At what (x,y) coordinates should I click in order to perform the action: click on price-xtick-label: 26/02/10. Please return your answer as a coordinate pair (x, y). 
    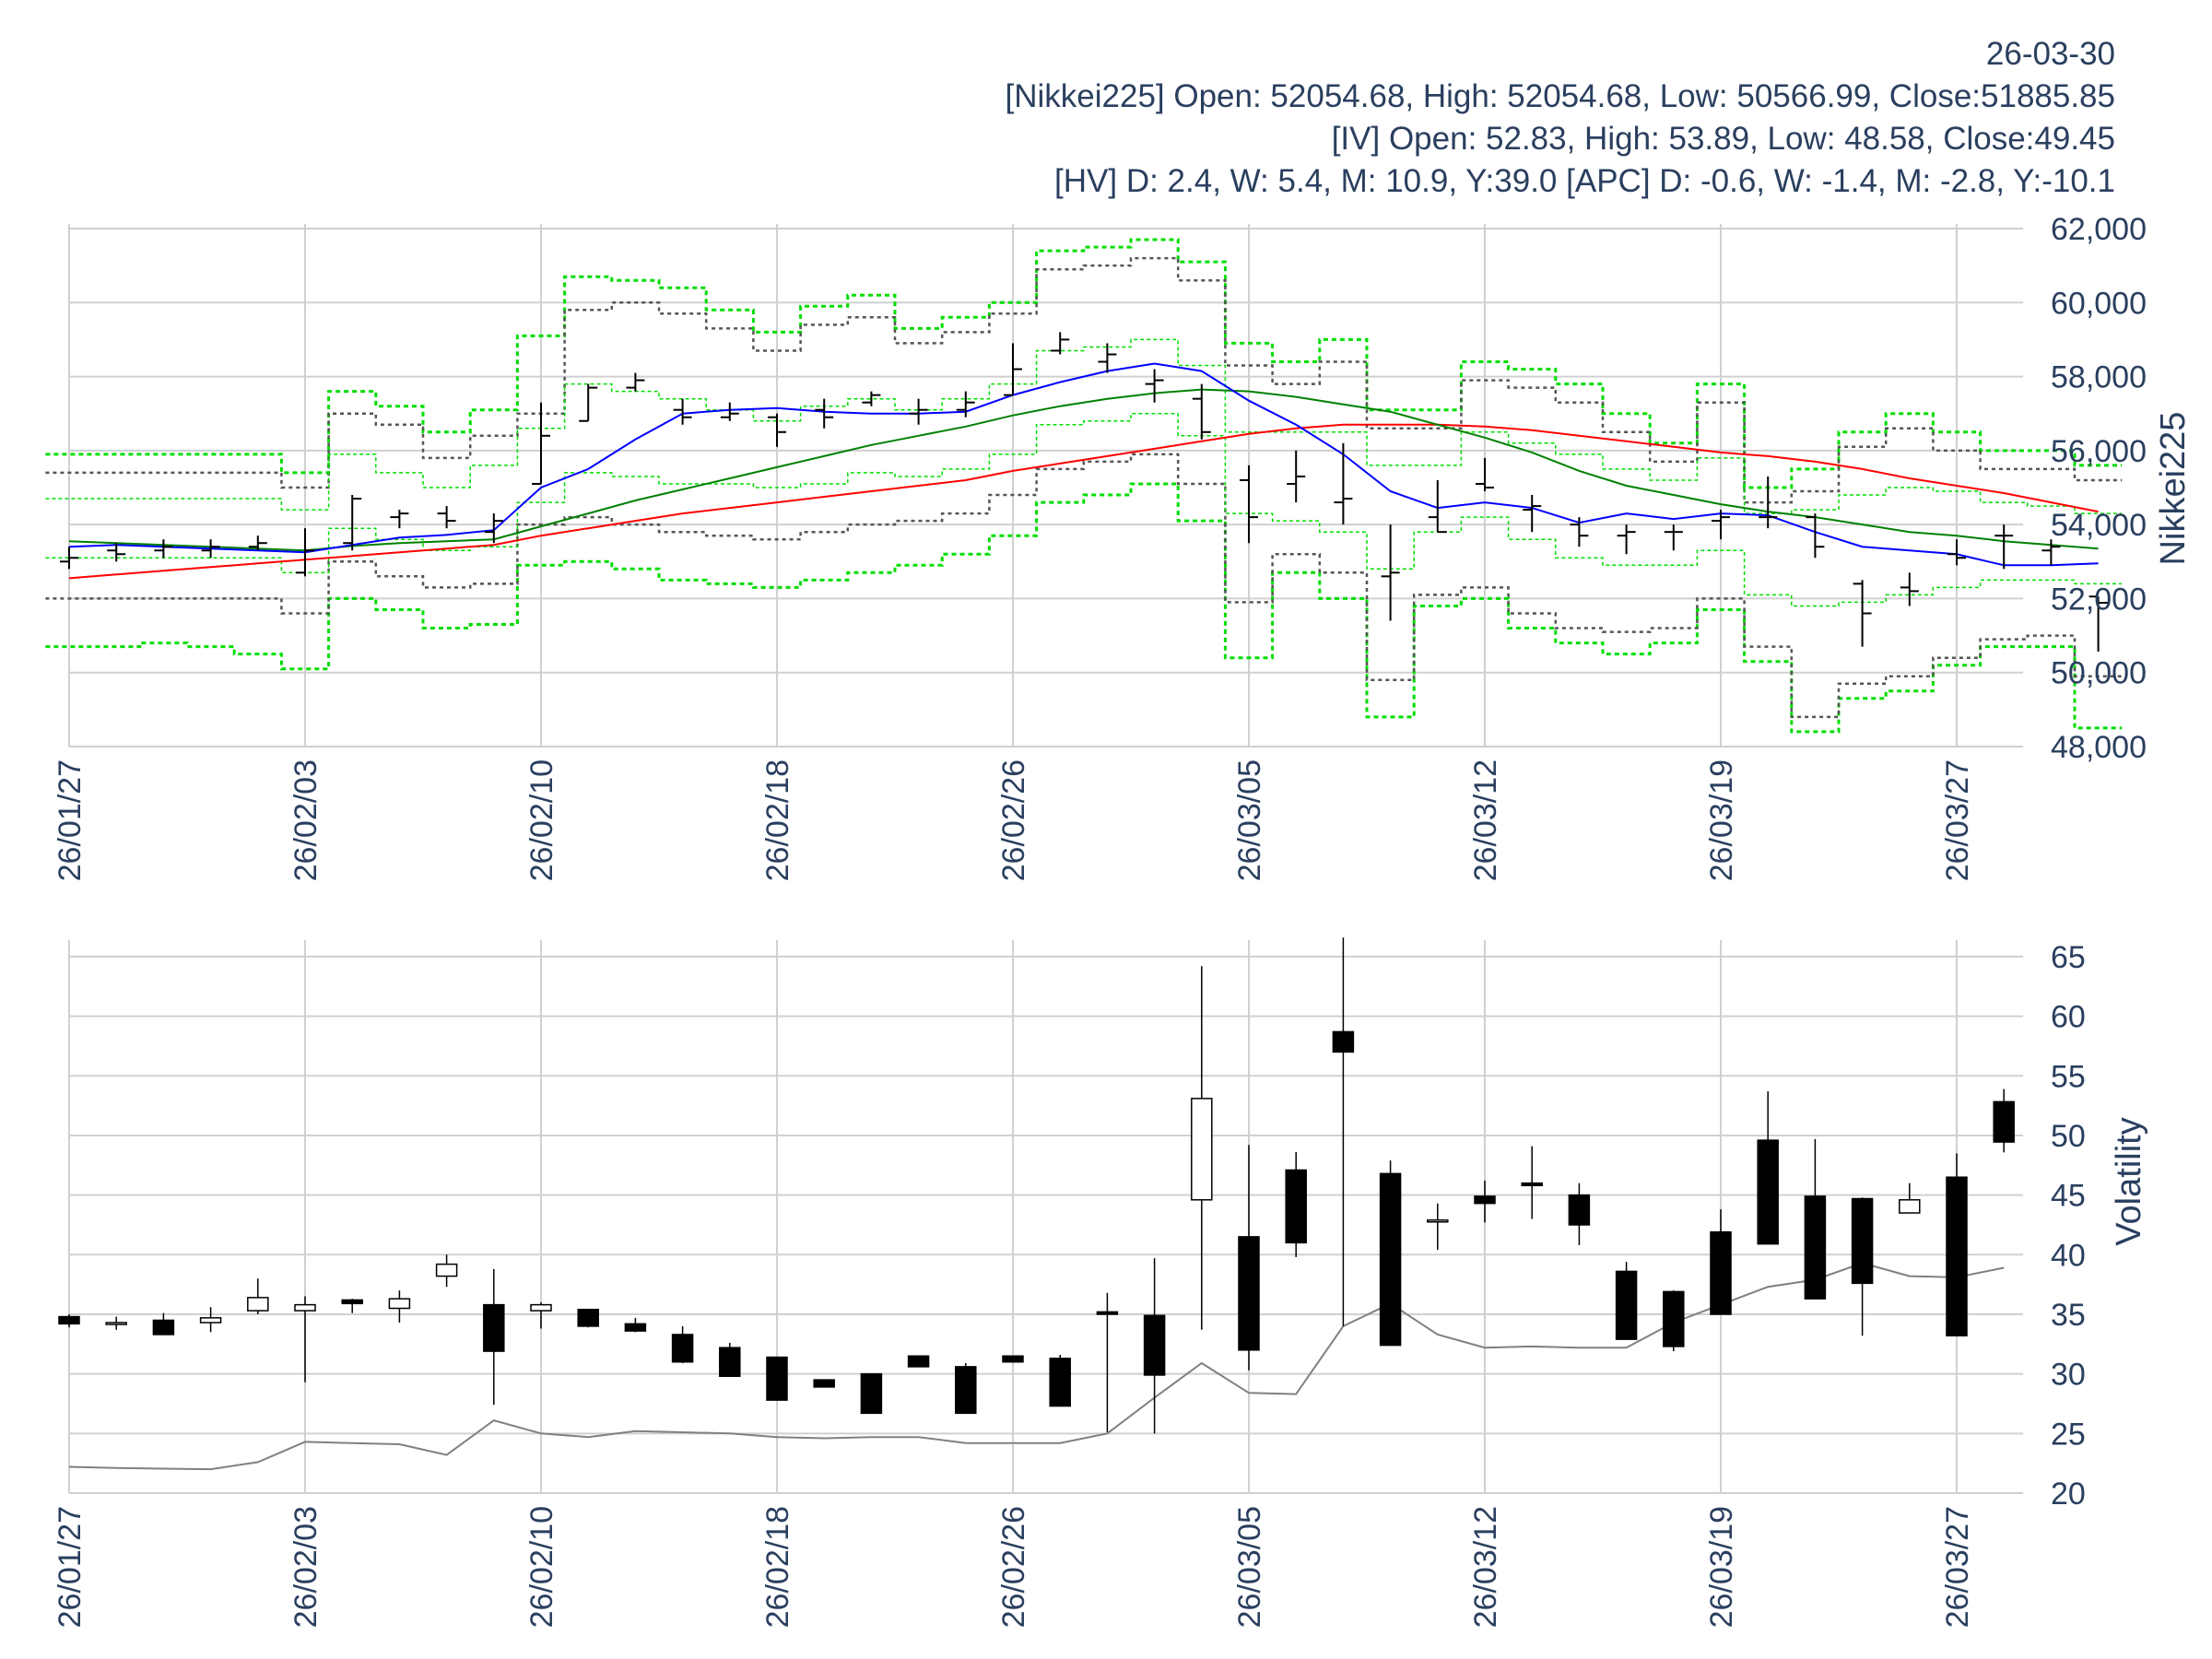
    Looking at the image, I should click on (541, 820).